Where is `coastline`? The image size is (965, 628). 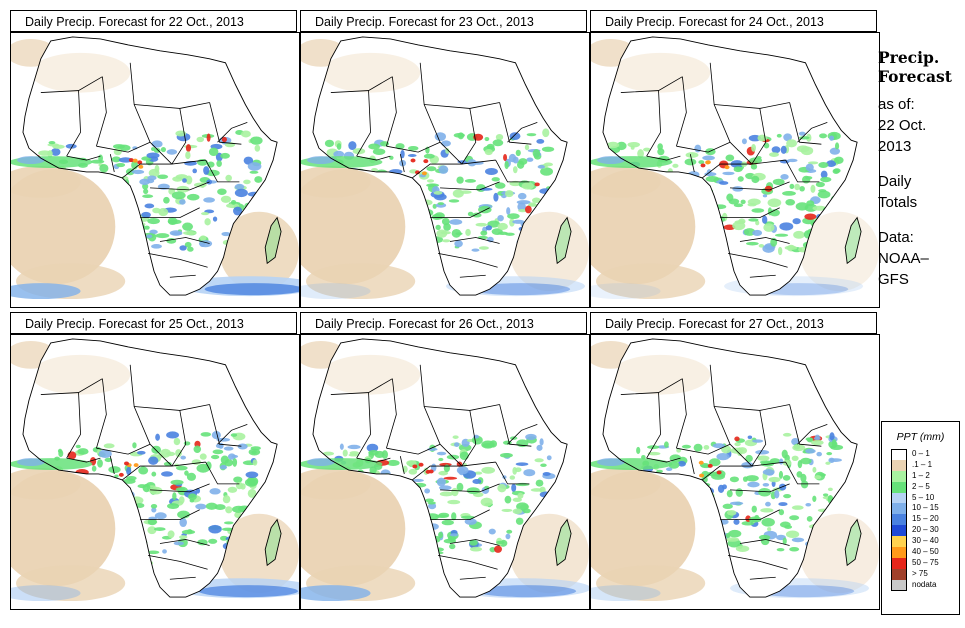 coastline is located at coordinates (150, 468).